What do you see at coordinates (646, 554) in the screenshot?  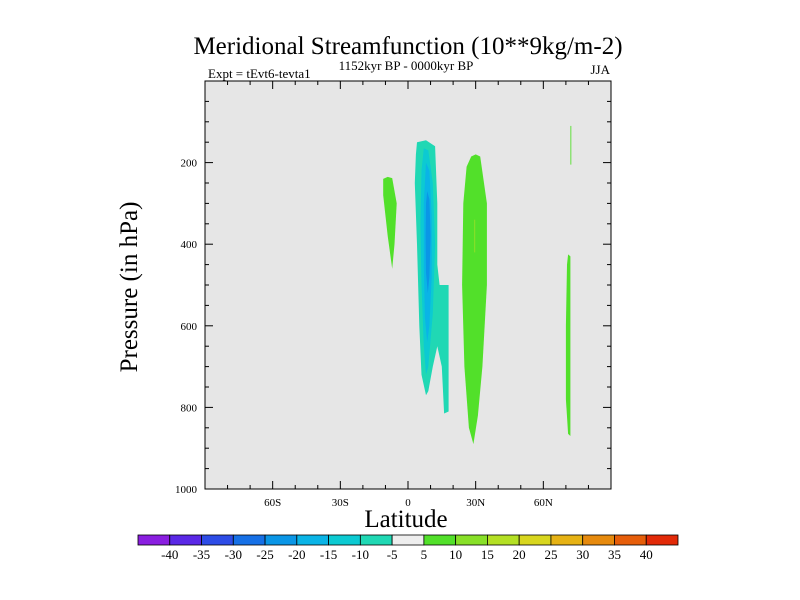 I see `colorbar-label: 40` at bounding box center [646, 554].